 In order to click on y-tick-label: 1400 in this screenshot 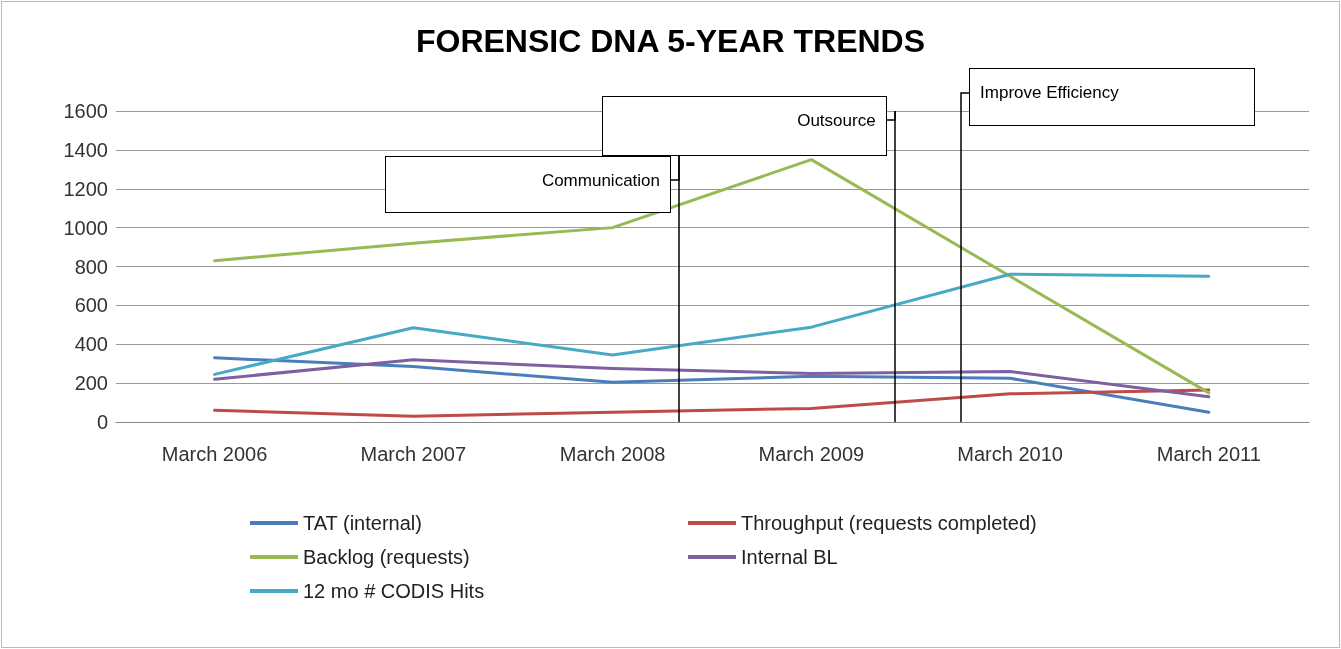, I will do `click(85, 149)`.